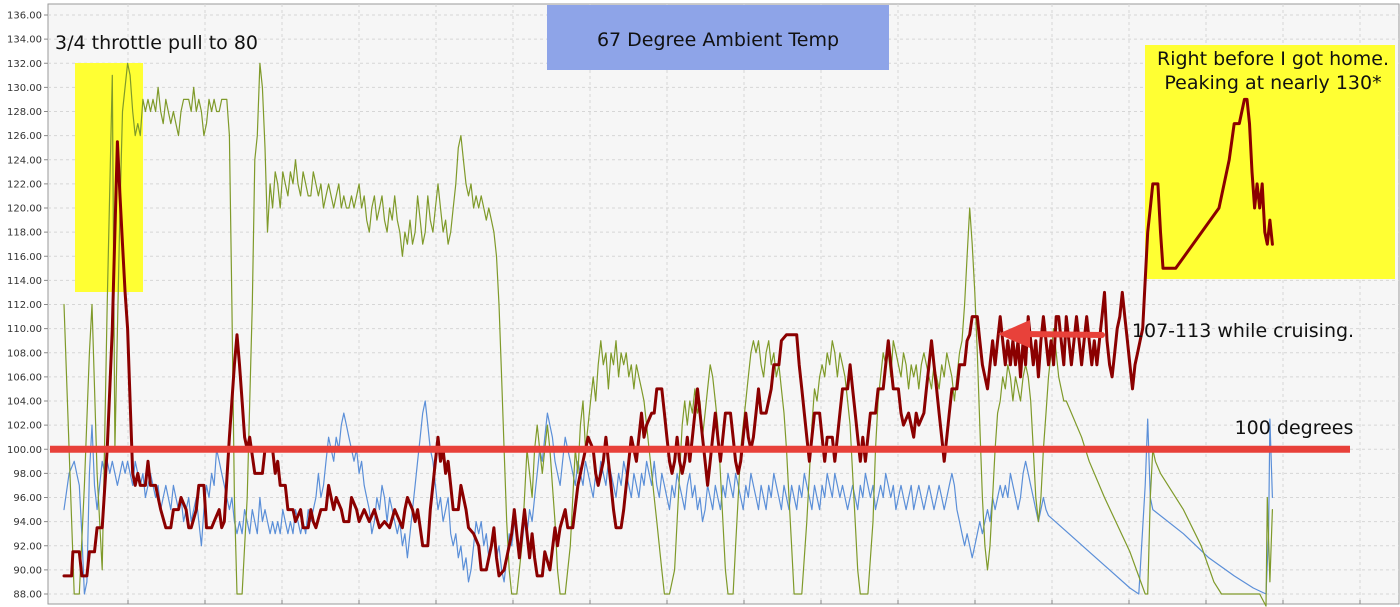 The width and height of the screenshot is (1400, 607). Describe the element at coordinates (24, 136) in the screenshot. I see `y-tick-label: 126.00` at that location.